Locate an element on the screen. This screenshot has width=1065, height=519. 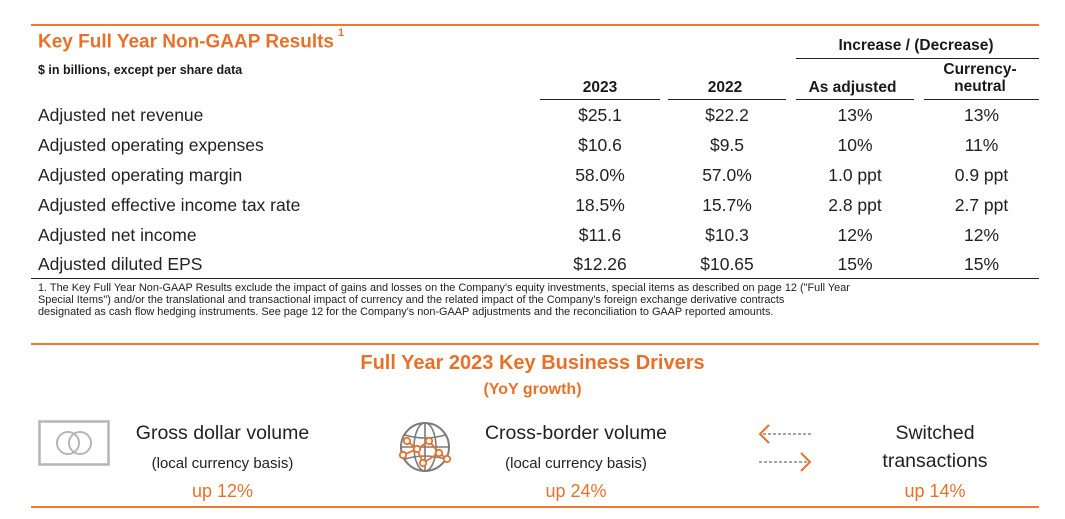
driver-xb-value: up 24% is located at coordinates (576, 491).